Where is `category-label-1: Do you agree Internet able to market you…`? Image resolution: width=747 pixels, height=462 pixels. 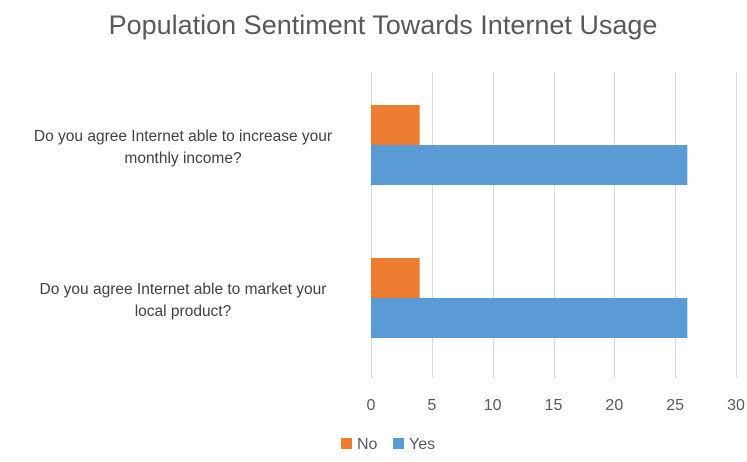
category-label-1: Do you agree Internet able to market you… is located at coordinates (183, 300).